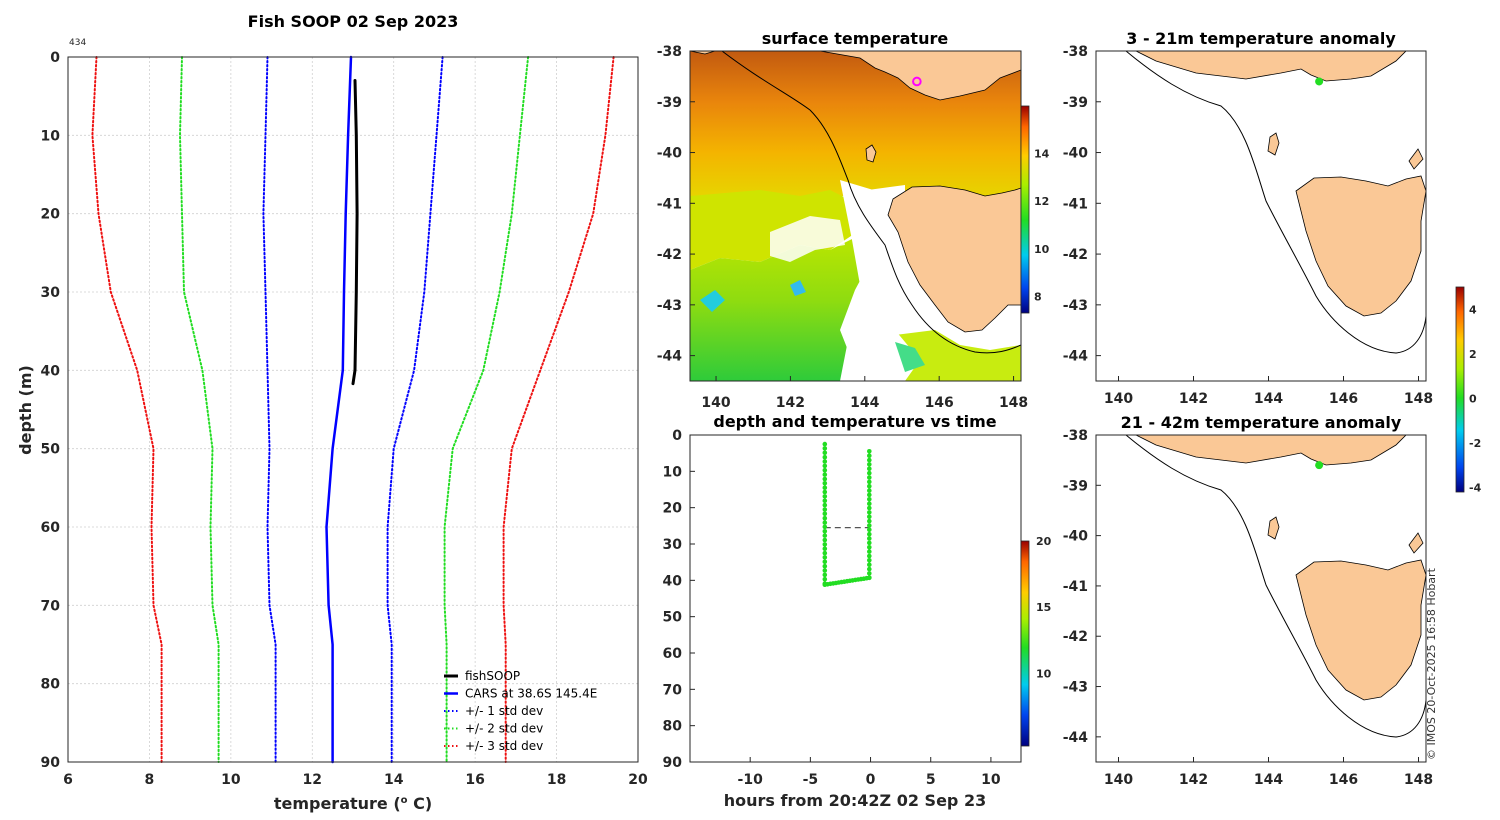 The height and width of the screenshot is (820, 1500). I want to click on colorbar-tick-label: 4, so click(1473, 309).